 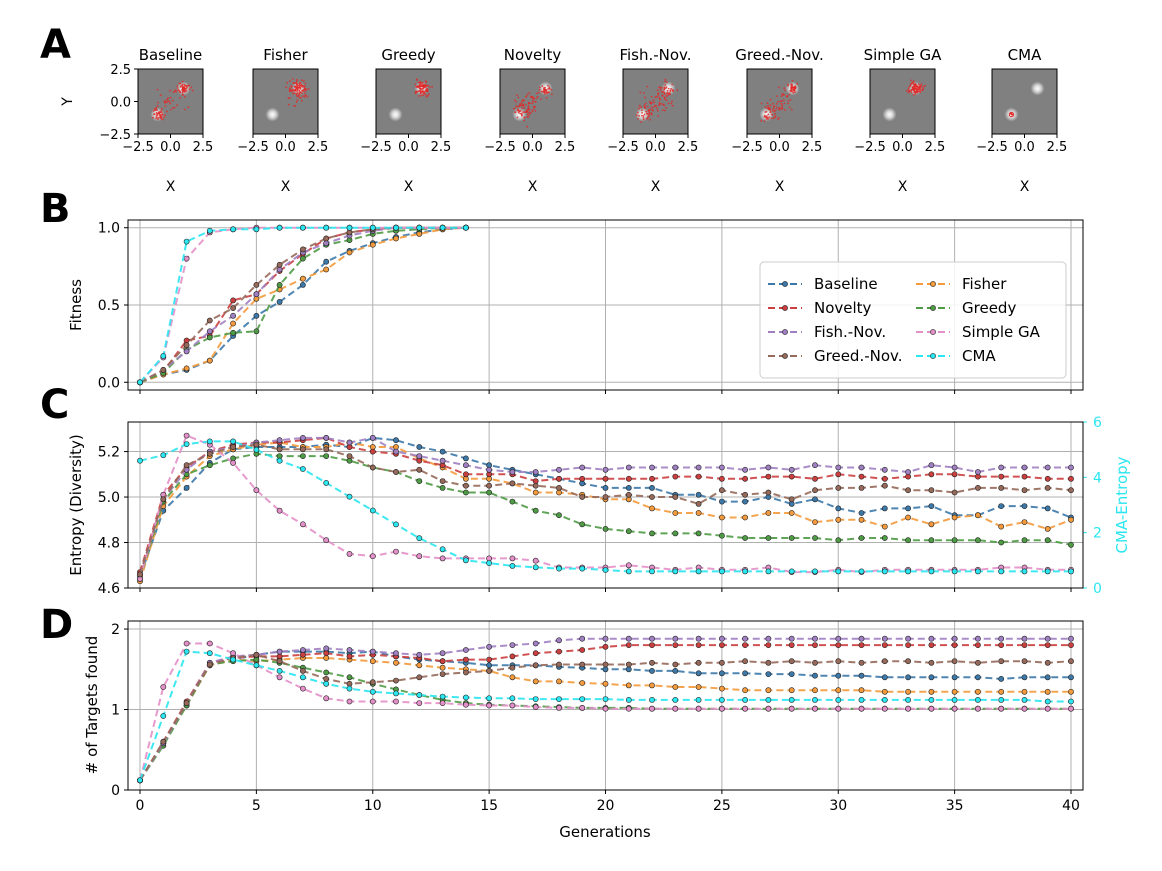 I want to click on y-tick-label: 2.5, so click(x=120, y=70).